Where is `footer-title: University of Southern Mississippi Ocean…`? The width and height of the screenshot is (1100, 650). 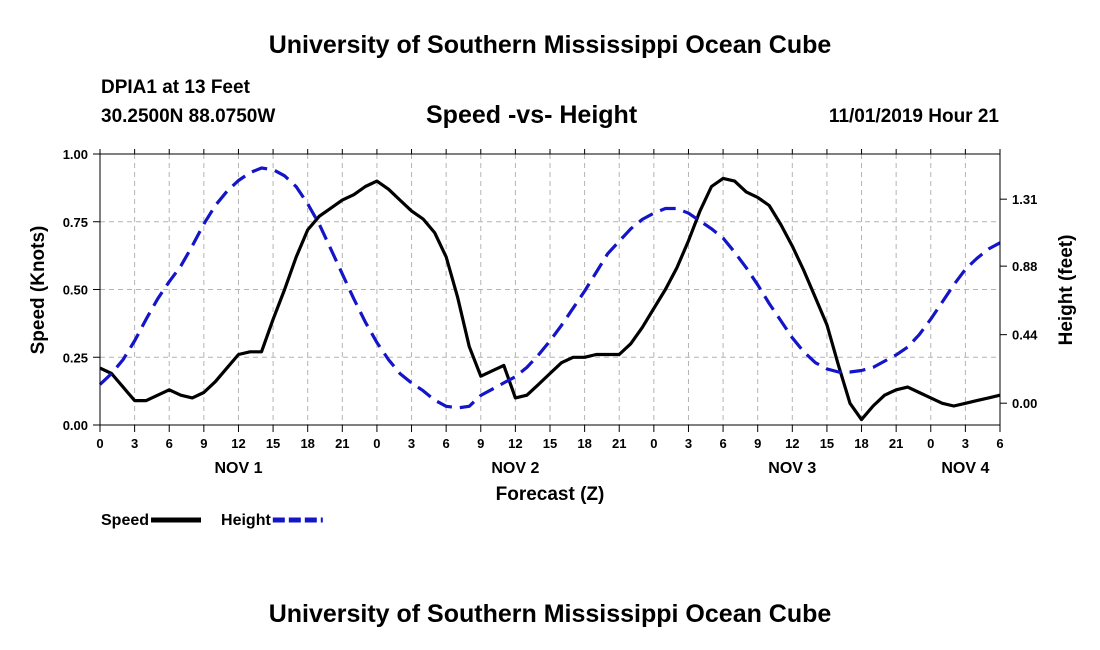 footer-title: University of Southern Mississippi Ocean… is located at coordinates (550, 614).